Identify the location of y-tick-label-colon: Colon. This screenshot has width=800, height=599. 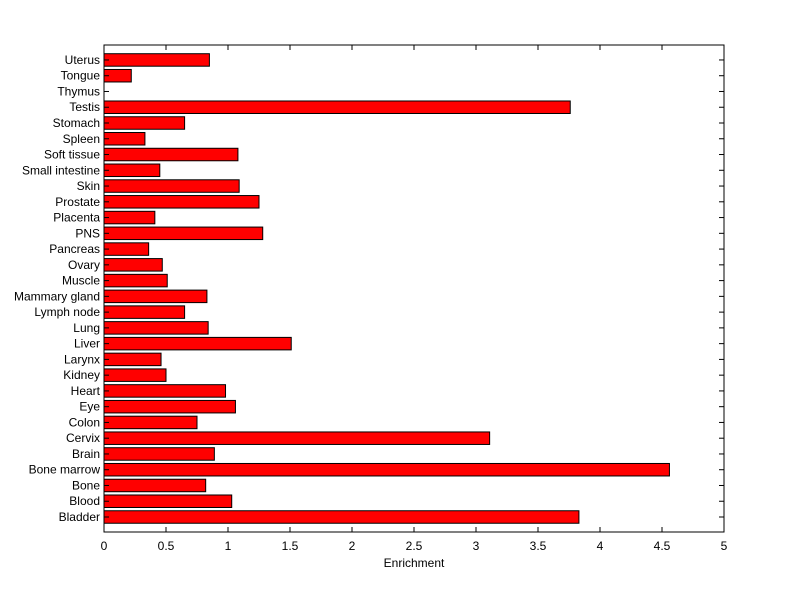
(84, 422).